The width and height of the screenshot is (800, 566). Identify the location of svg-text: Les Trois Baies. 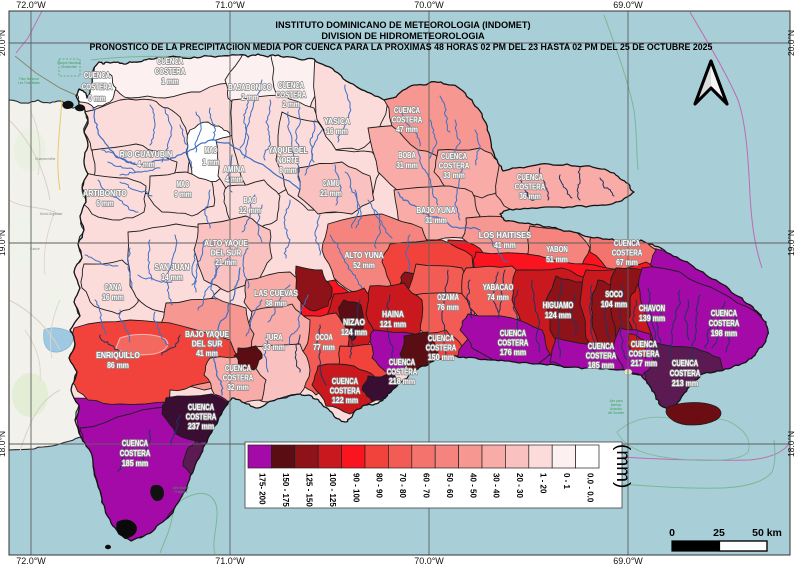
(29, 83).